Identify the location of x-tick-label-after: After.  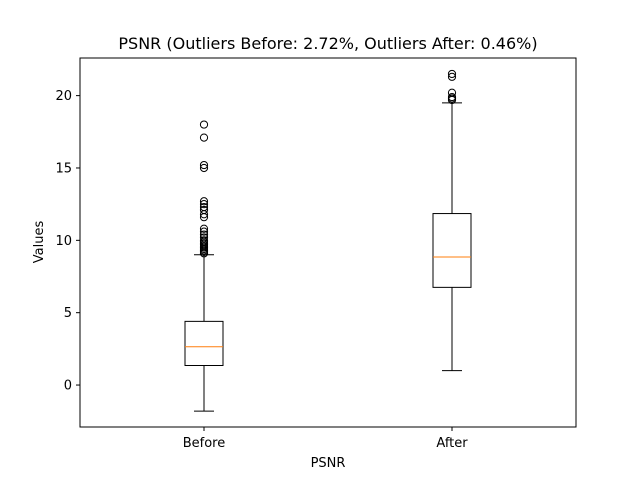
(452, 443).